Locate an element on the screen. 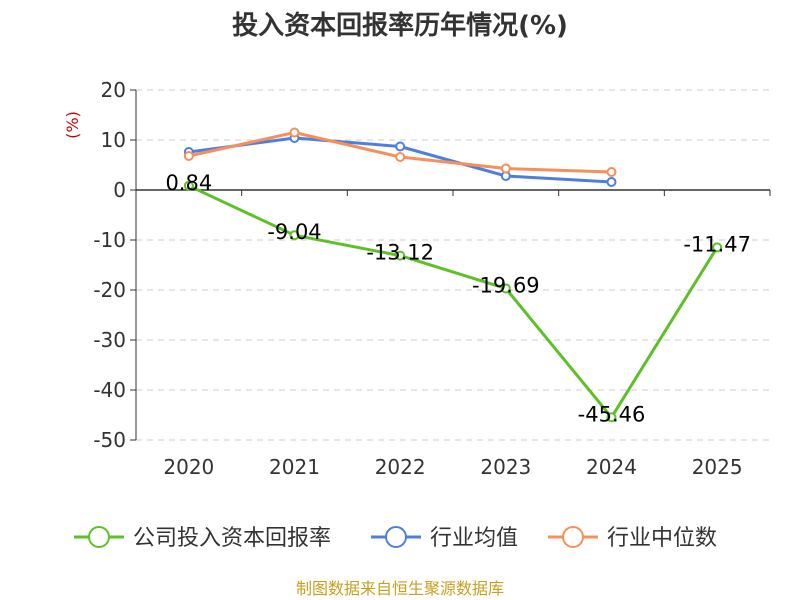 The width and height of the screenshot is (800, 600). y-tick-label-2: 0 is located at coordinates (119, 190).